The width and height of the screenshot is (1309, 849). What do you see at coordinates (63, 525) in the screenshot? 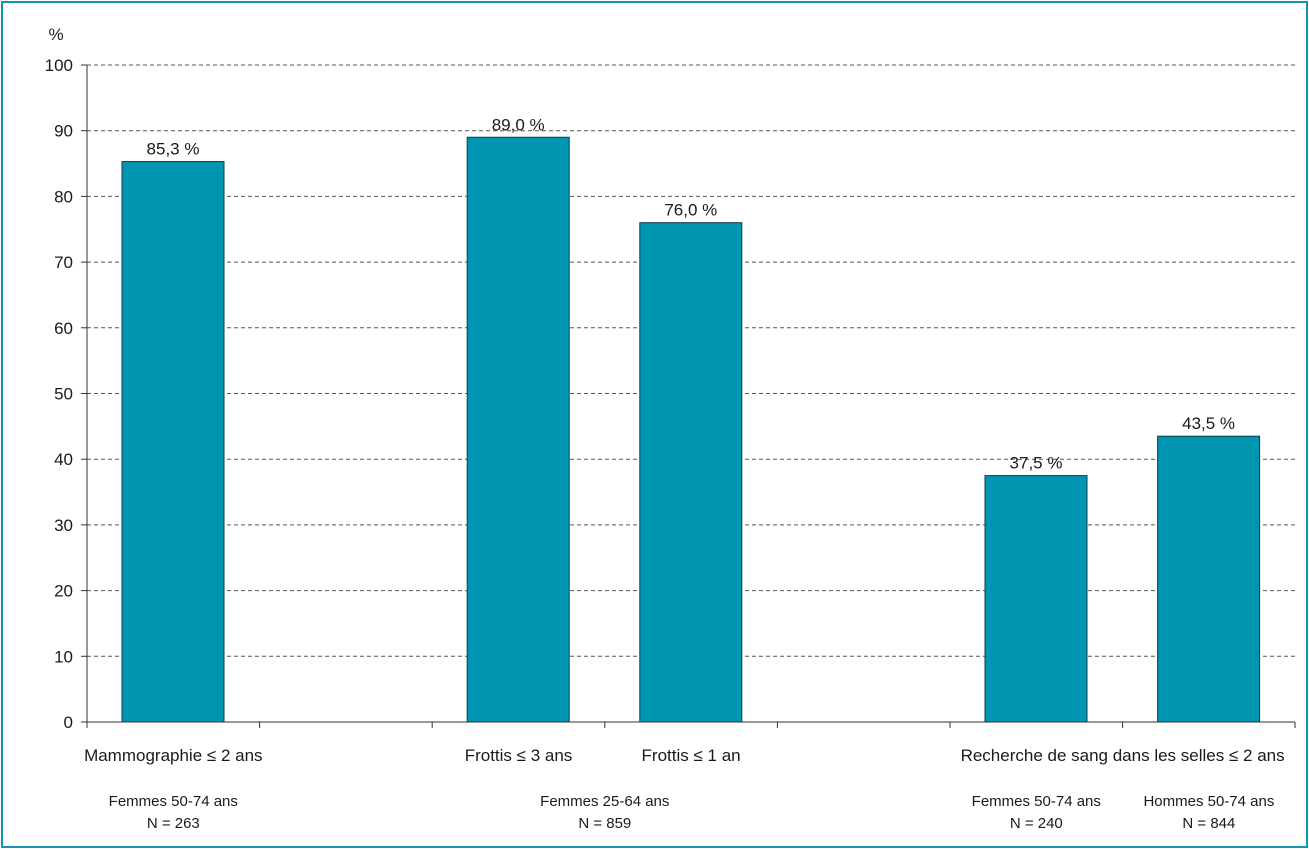
I see `y-tick-label: 30` at bounding box center [63, 525].